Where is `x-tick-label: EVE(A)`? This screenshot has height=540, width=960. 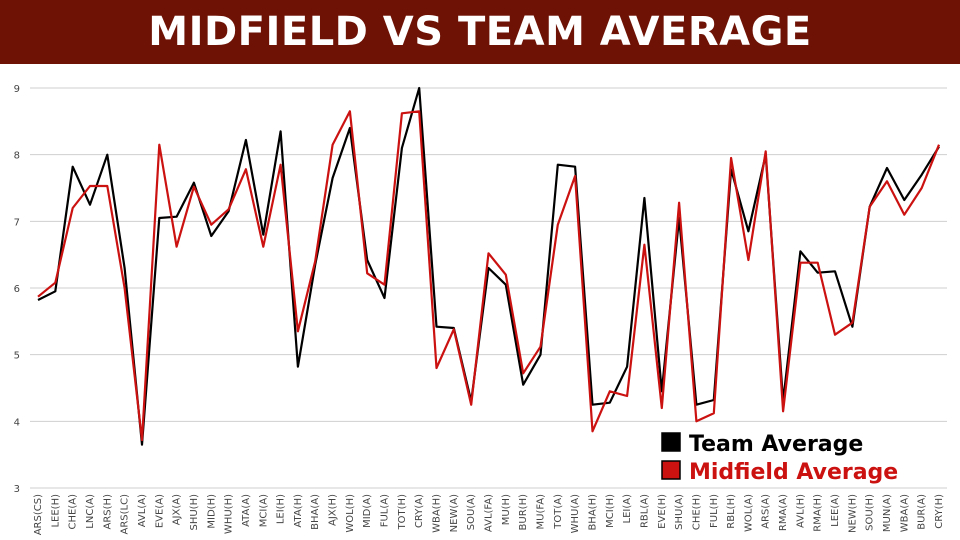 x-tick-label: EVE(A) is located at coordinates (159, 511).